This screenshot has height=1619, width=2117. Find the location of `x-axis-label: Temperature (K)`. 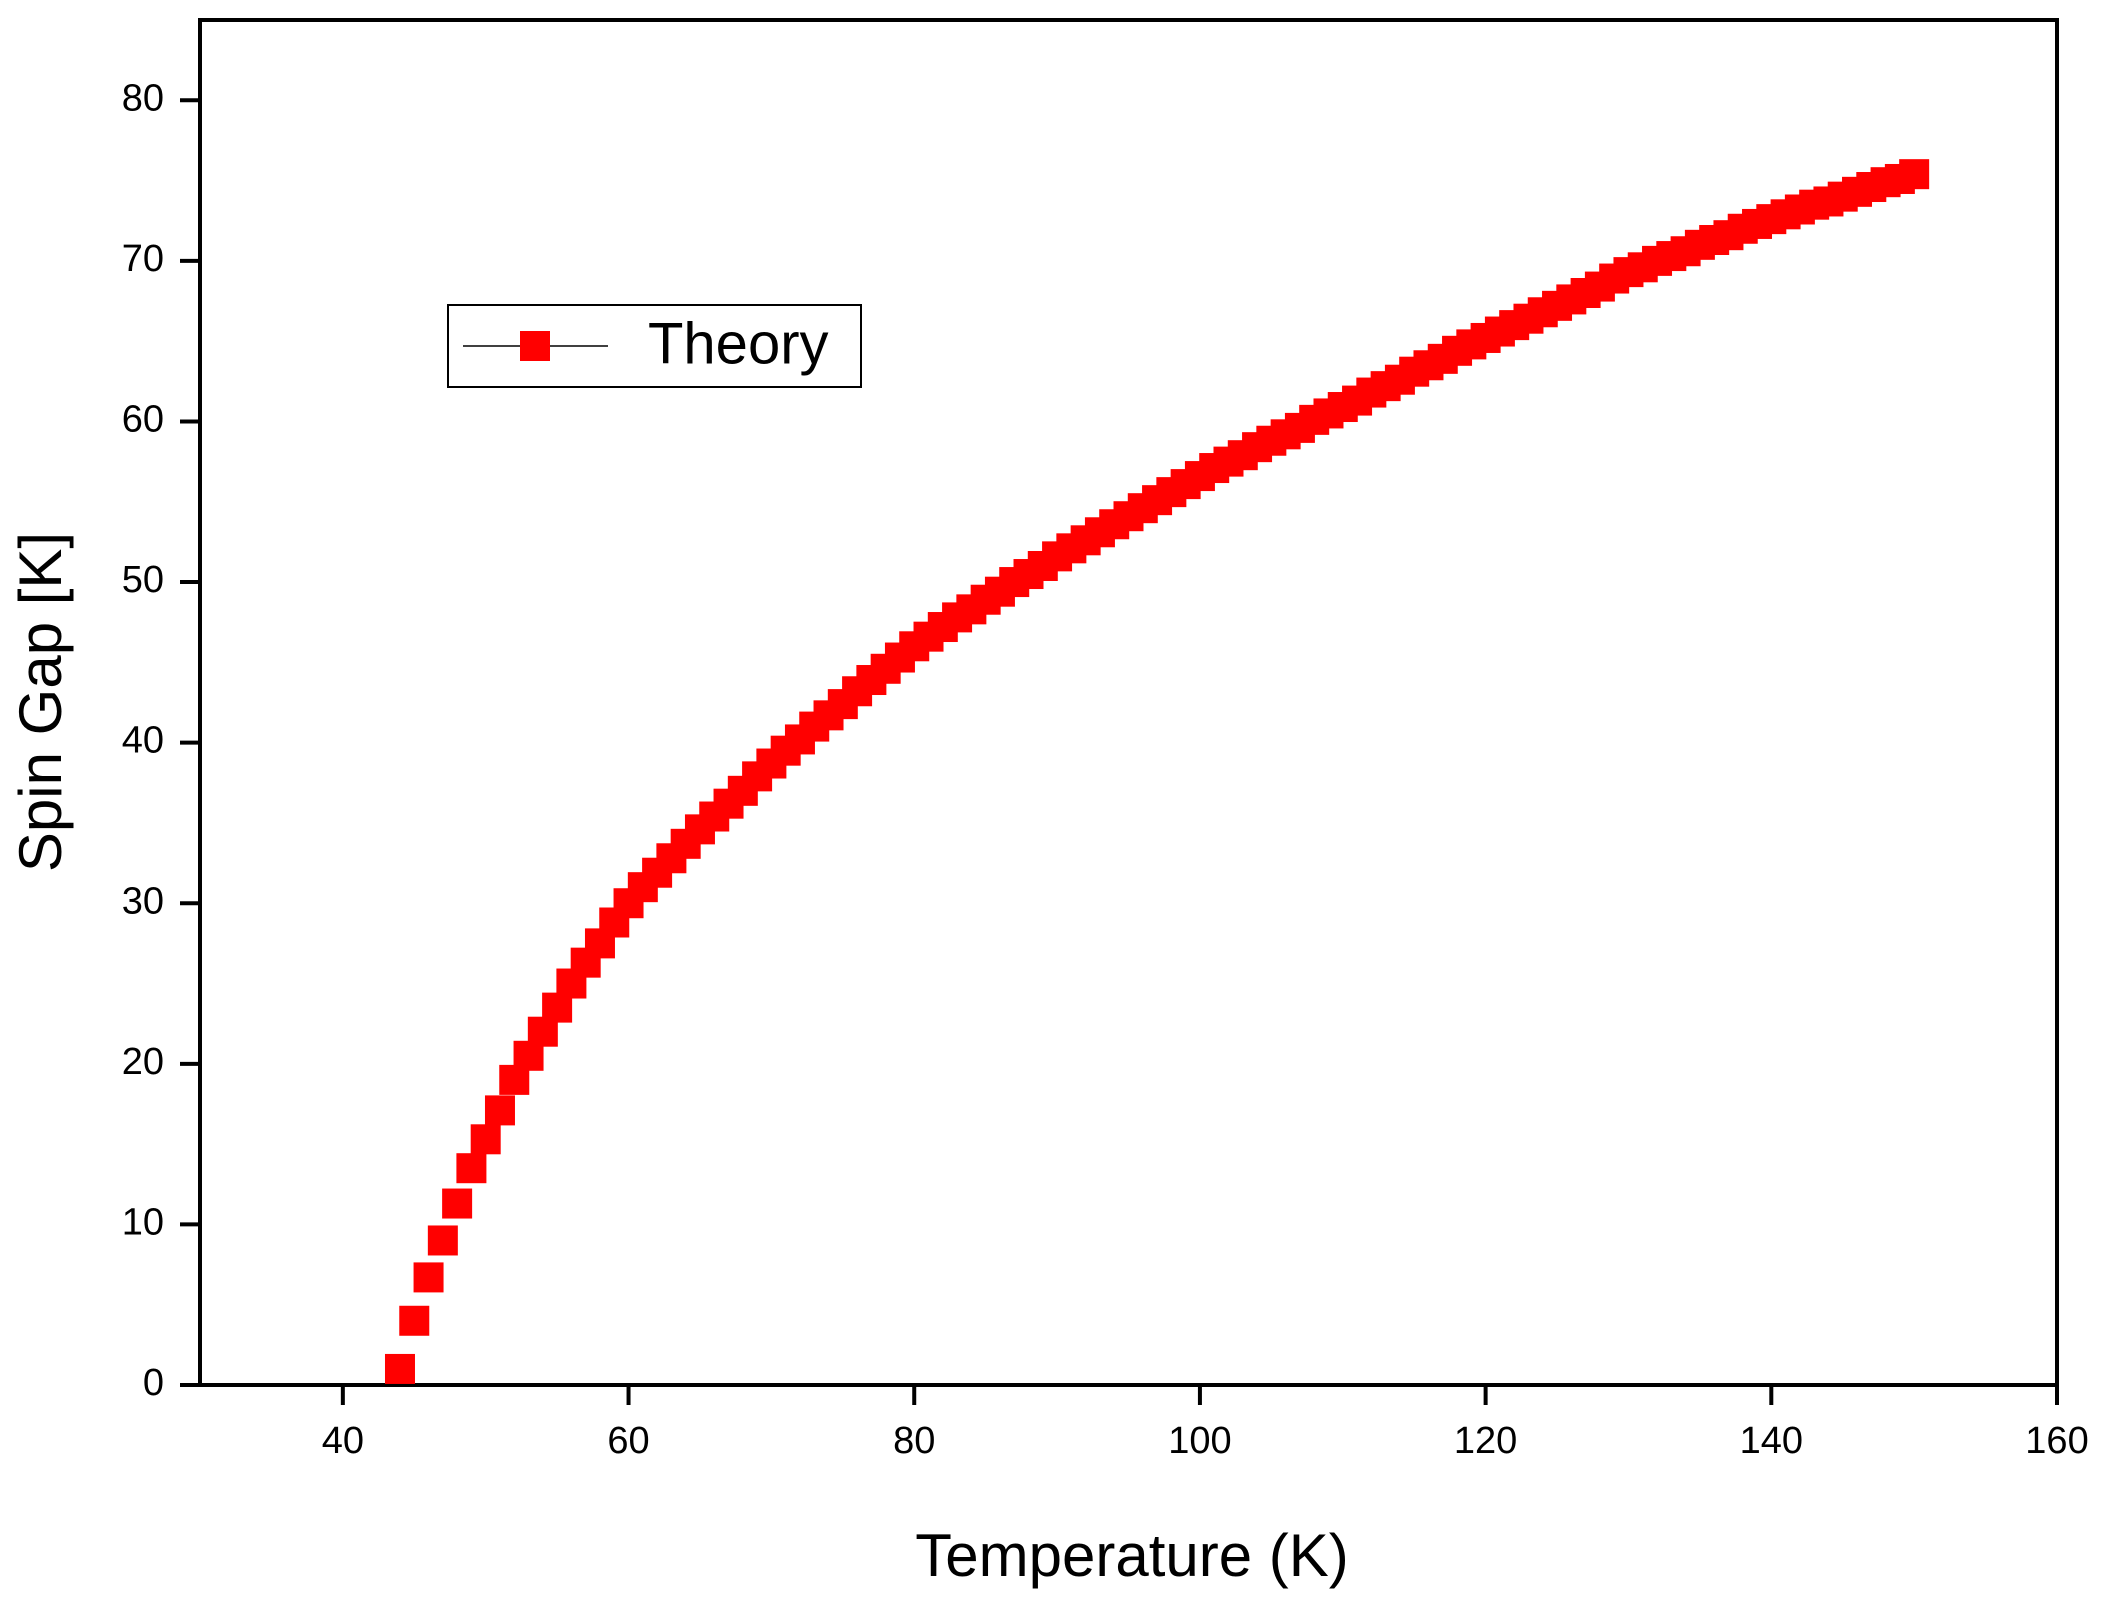

x-axis-label: Temperature (K) is located at coordinates (1131, 1555).